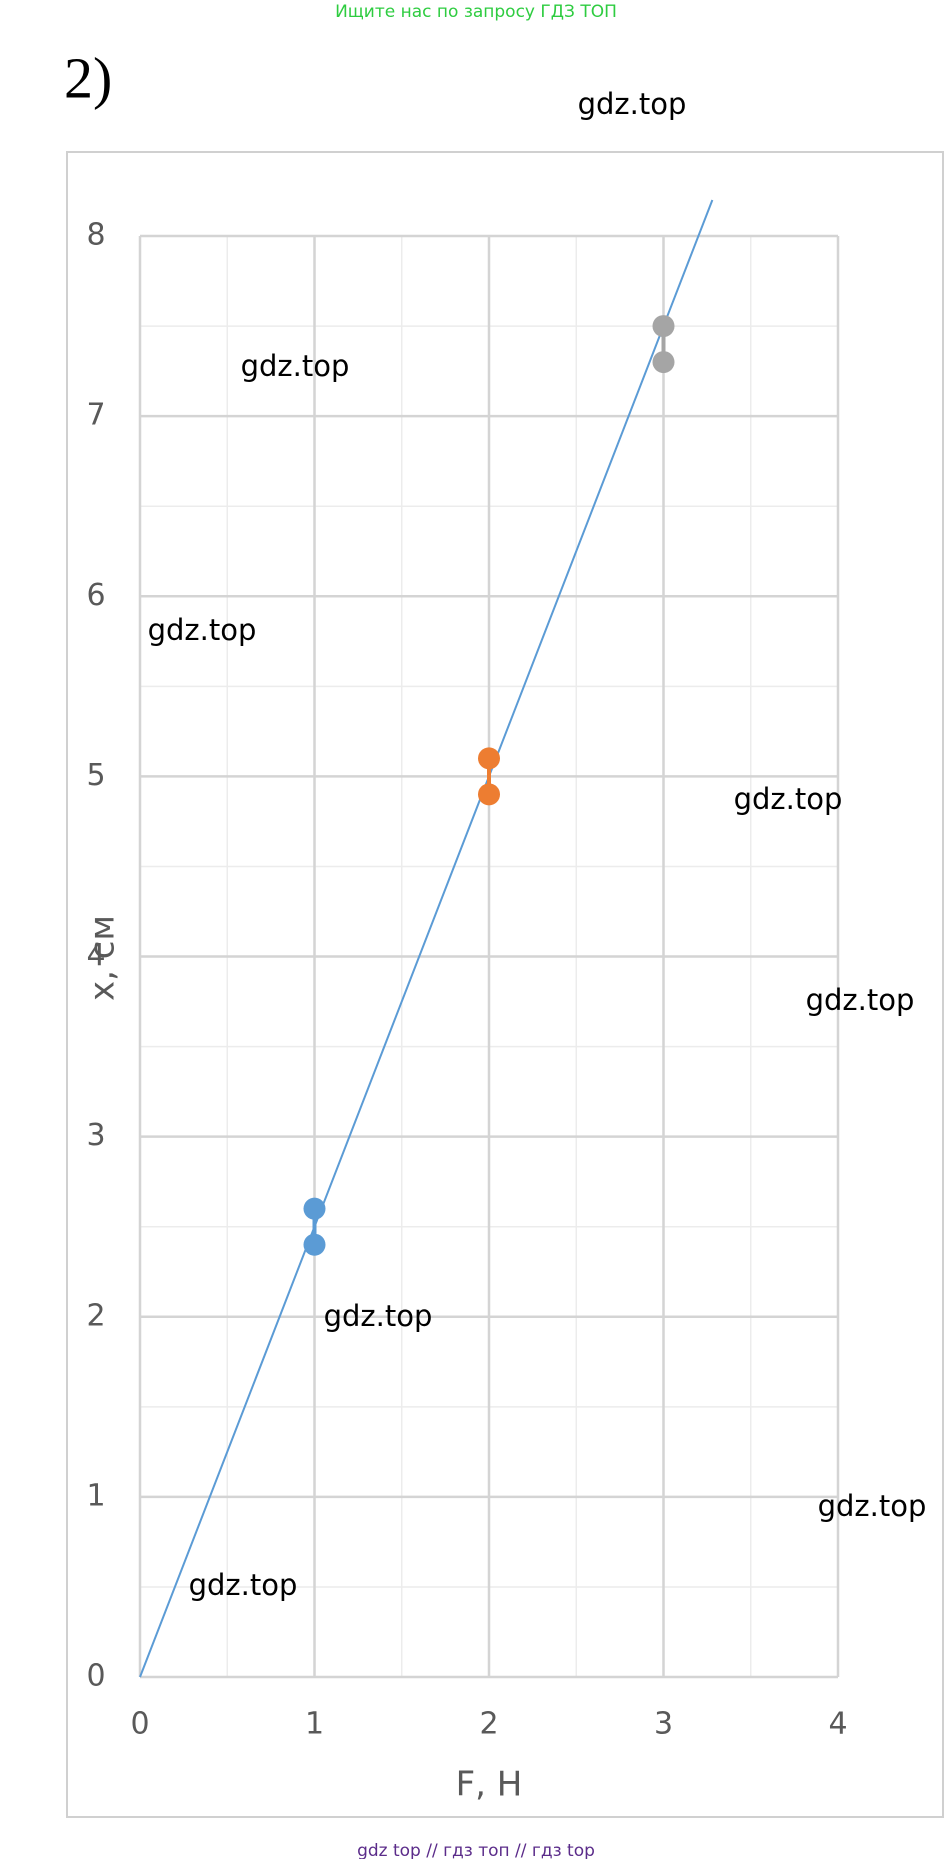 Image resolution: width=952 pixels, height=1863 pixels. What do you see at coordinates (95, 775) in the screenshot?
I see `y-tick-label: 5` at bounding box center [95, 775].